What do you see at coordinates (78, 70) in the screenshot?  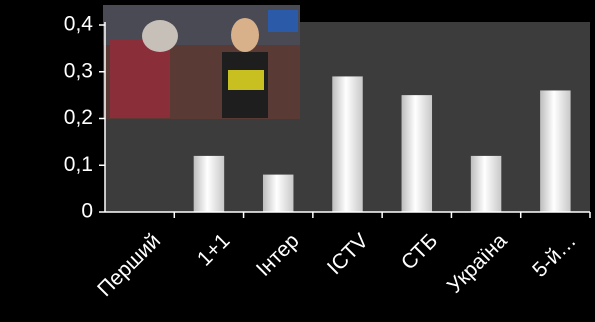 I see `y-tick-label: 0,3` at bounding box center [78, 70].